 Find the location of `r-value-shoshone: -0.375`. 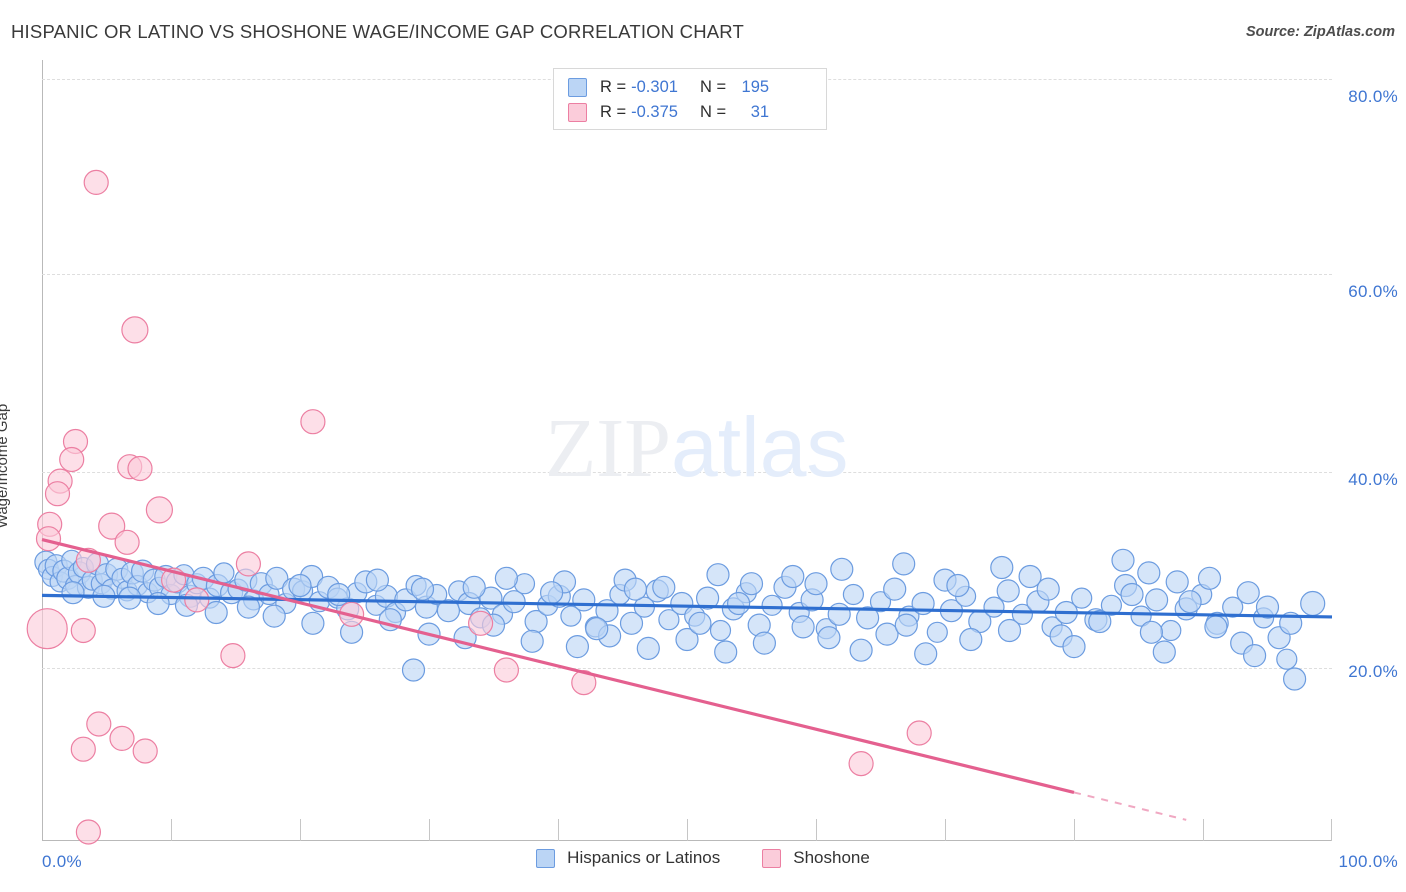

r-value-shoshone: -0.375 is located at coordinates (654, 112).